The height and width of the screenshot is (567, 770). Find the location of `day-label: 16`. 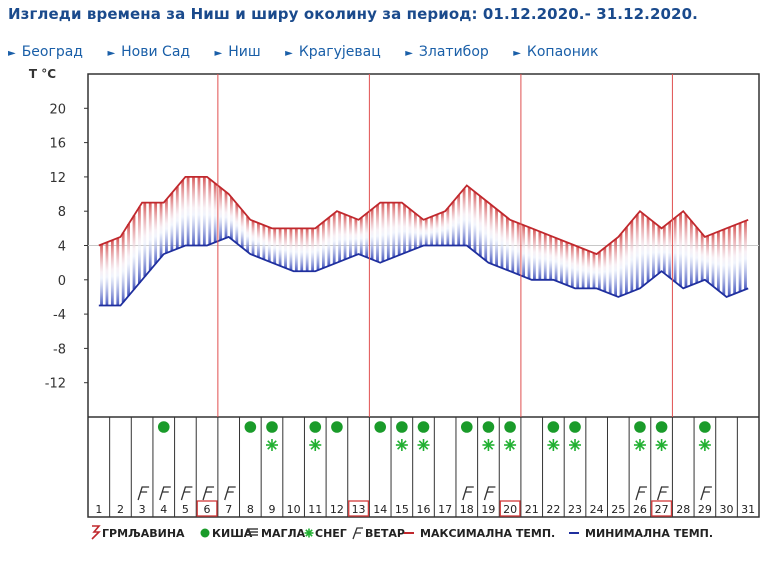

day-label: 16 is located at coordinates (424, 509).